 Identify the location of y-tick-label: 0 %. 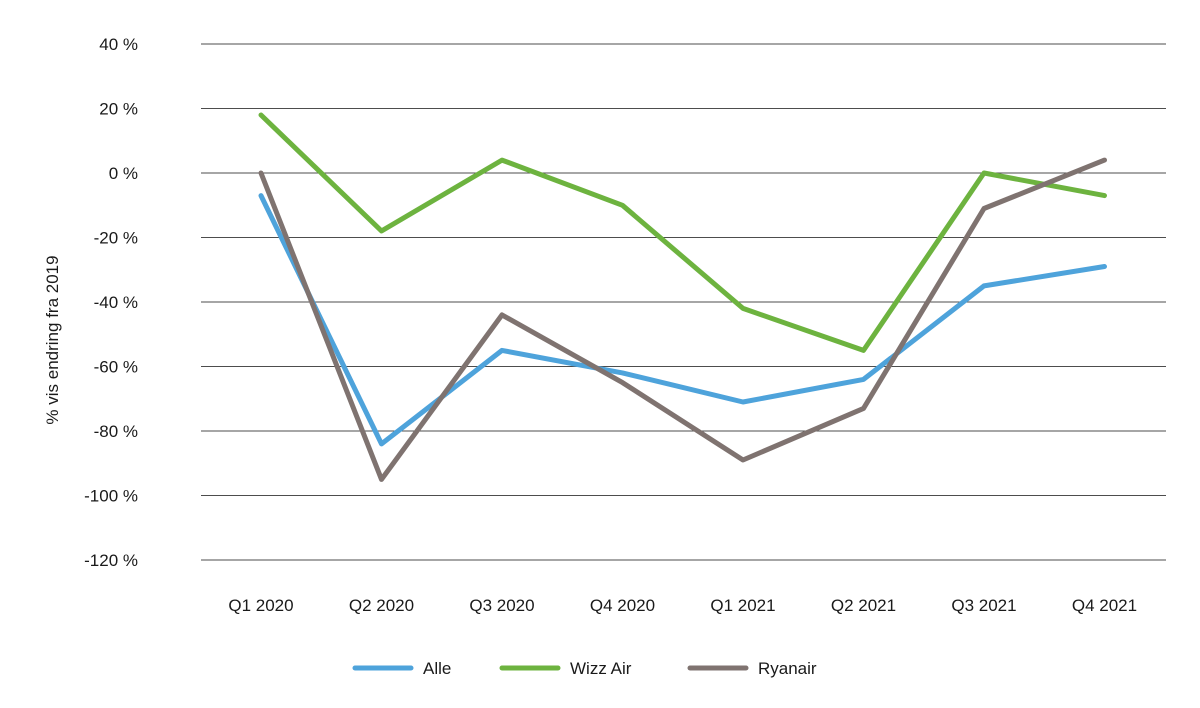
(123, 173).